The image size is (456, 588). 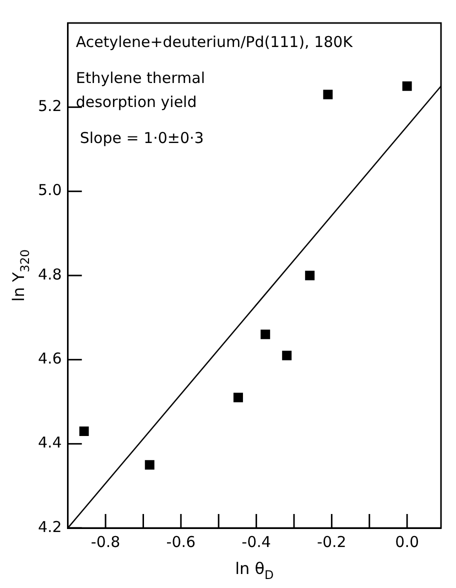 I want to click on y-axis-title: ln Y320, so click(x=20, y=275).